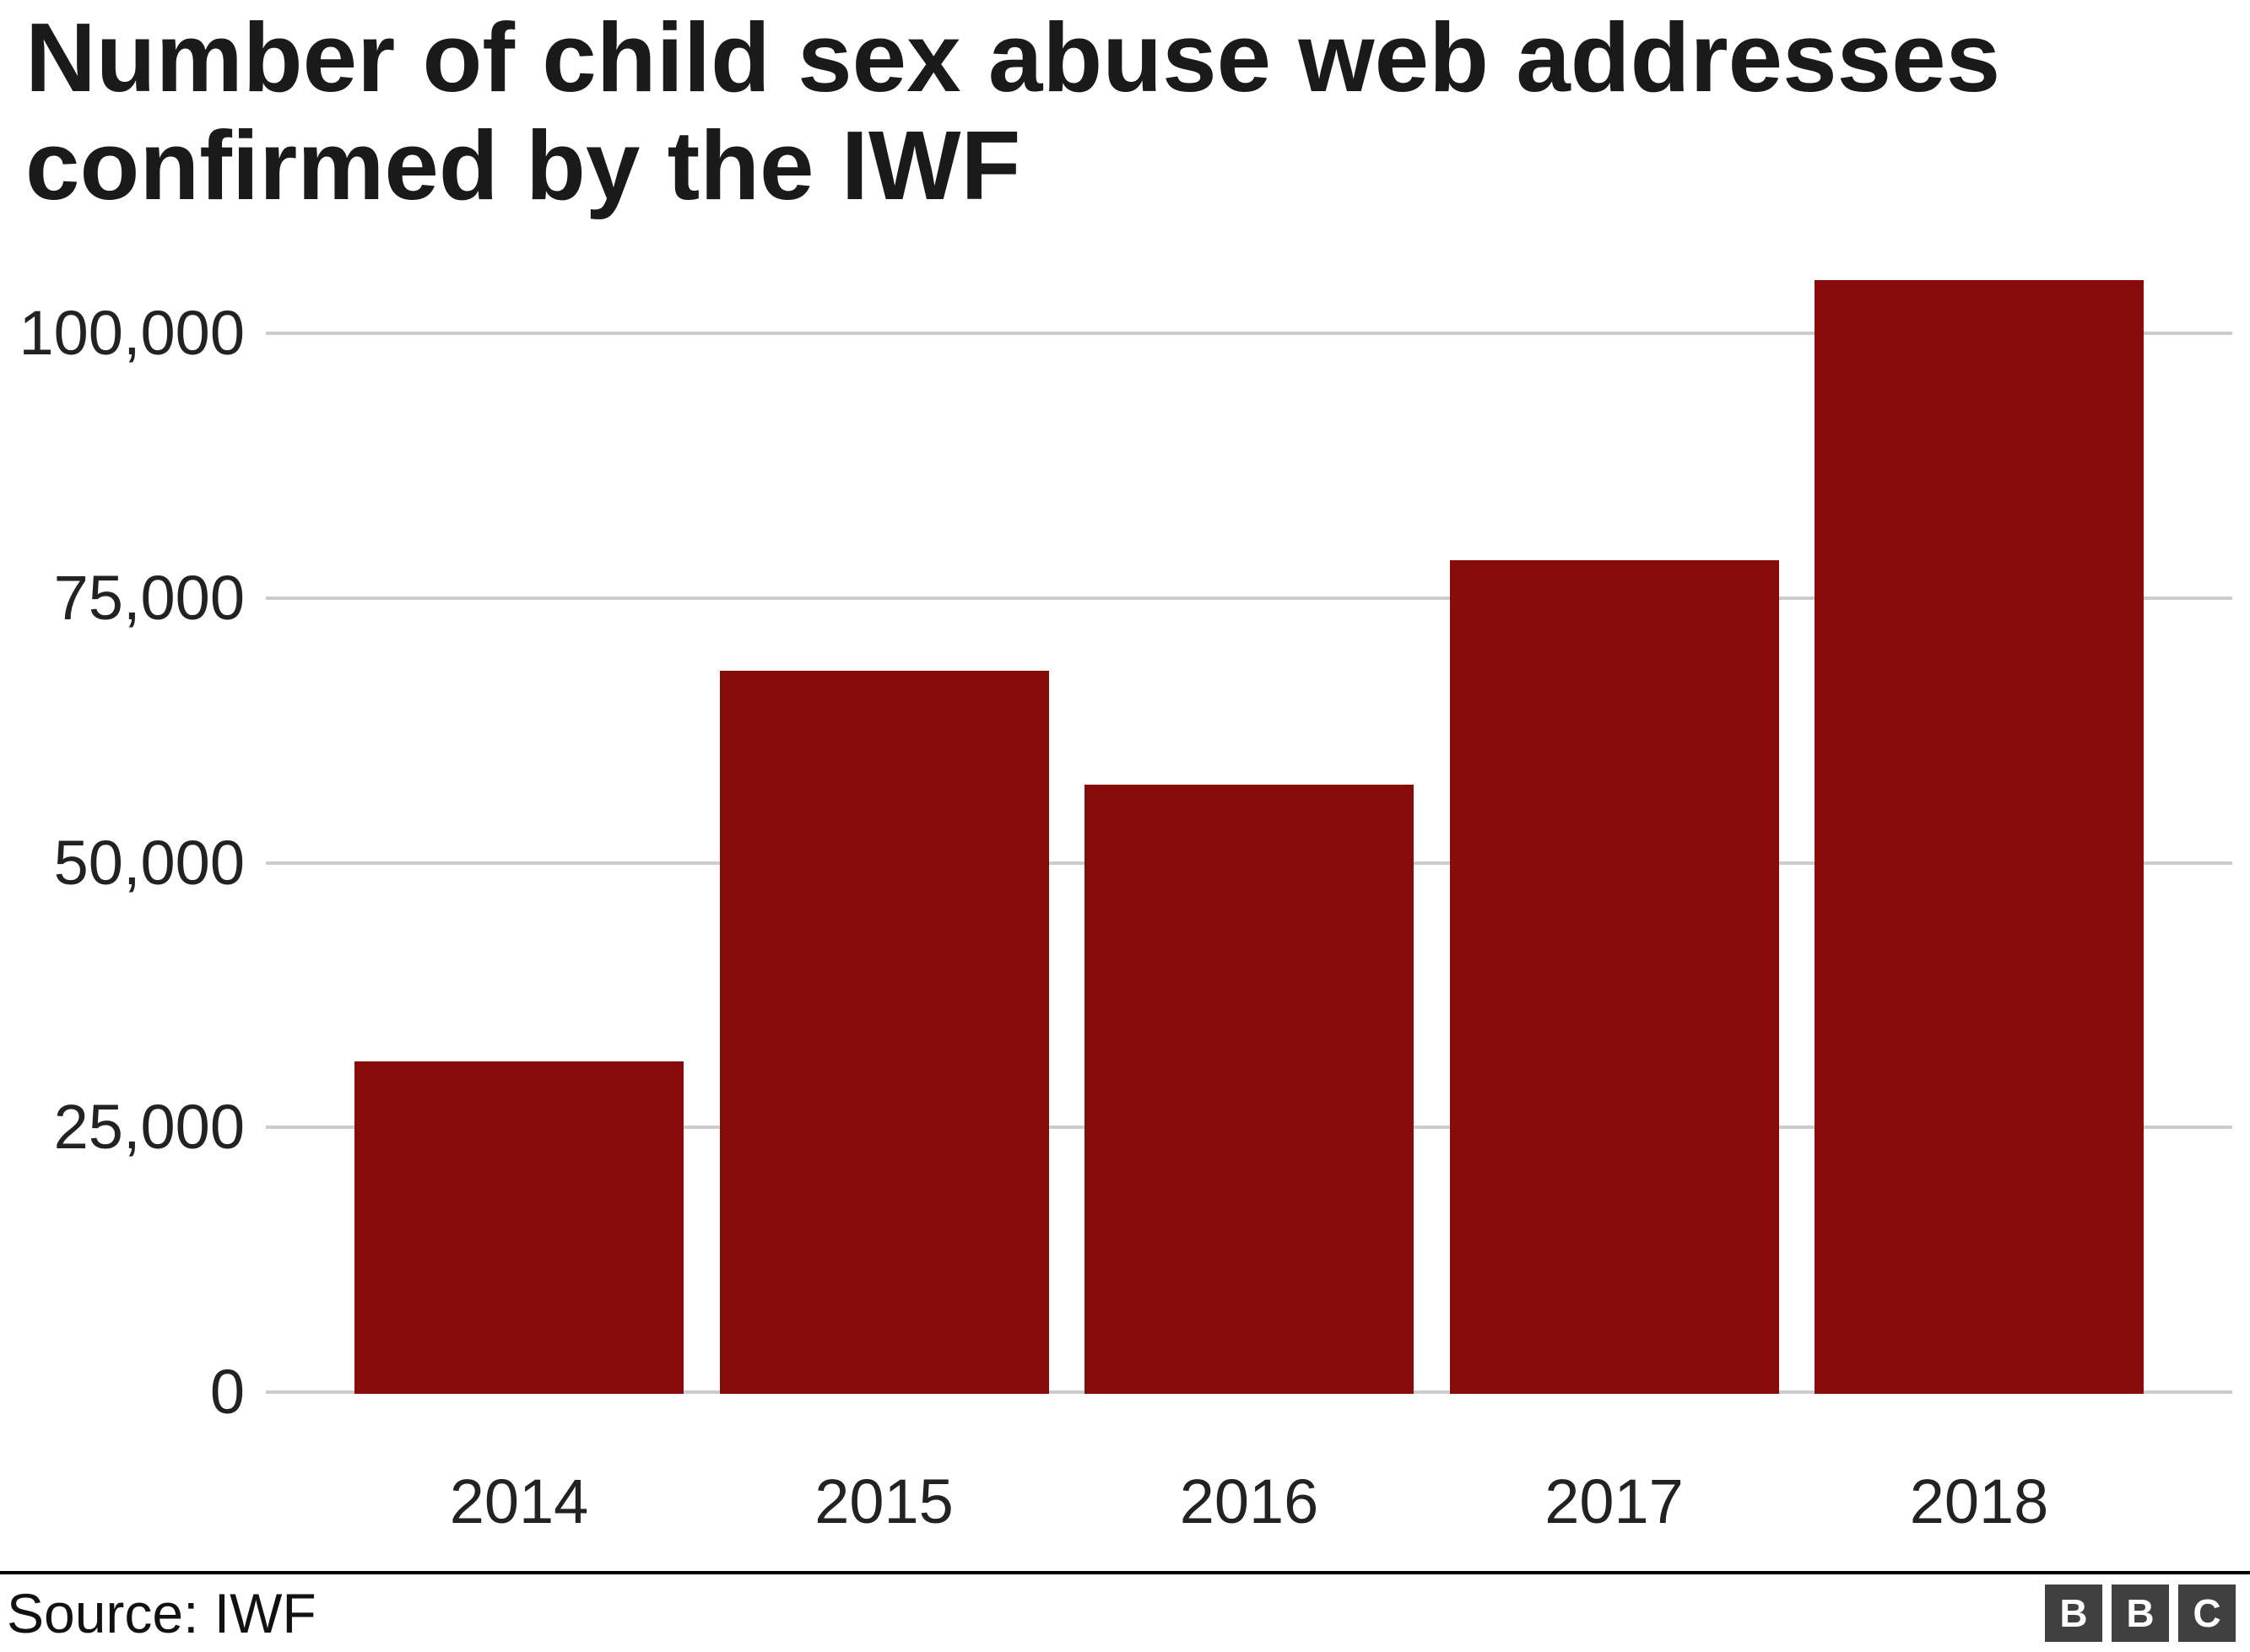  What do you see at coordinates (1979, 1501) in the screenshot?
I see `x-tick-label-2018: 2018` at bounding box center [1979, 1501].